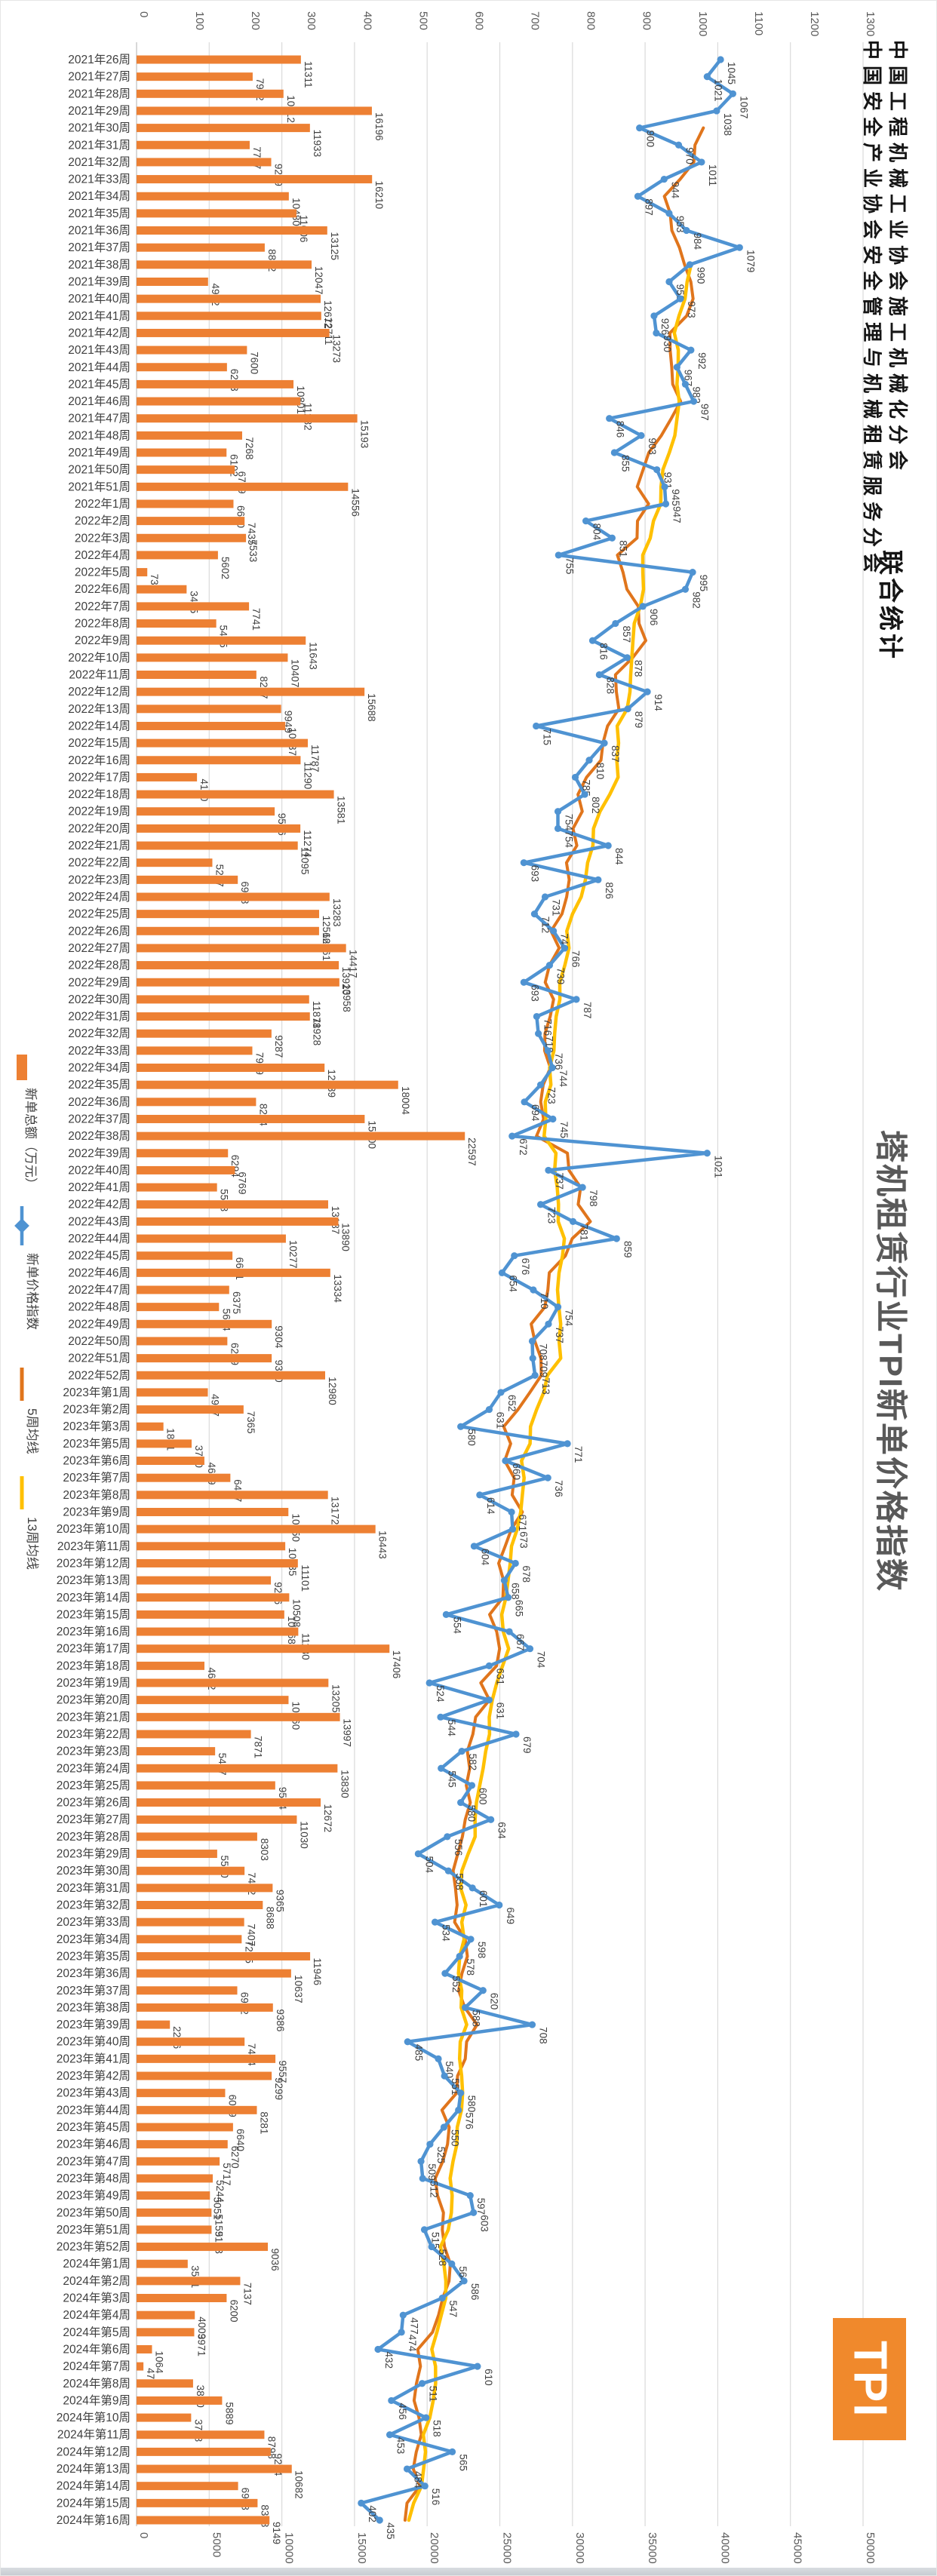 Image resolution: width=937 pixels, height=2576 pixels. Describe the element at coordinates (542, 2035) in the screenshot. I see `price-index-label: 708` at that location.